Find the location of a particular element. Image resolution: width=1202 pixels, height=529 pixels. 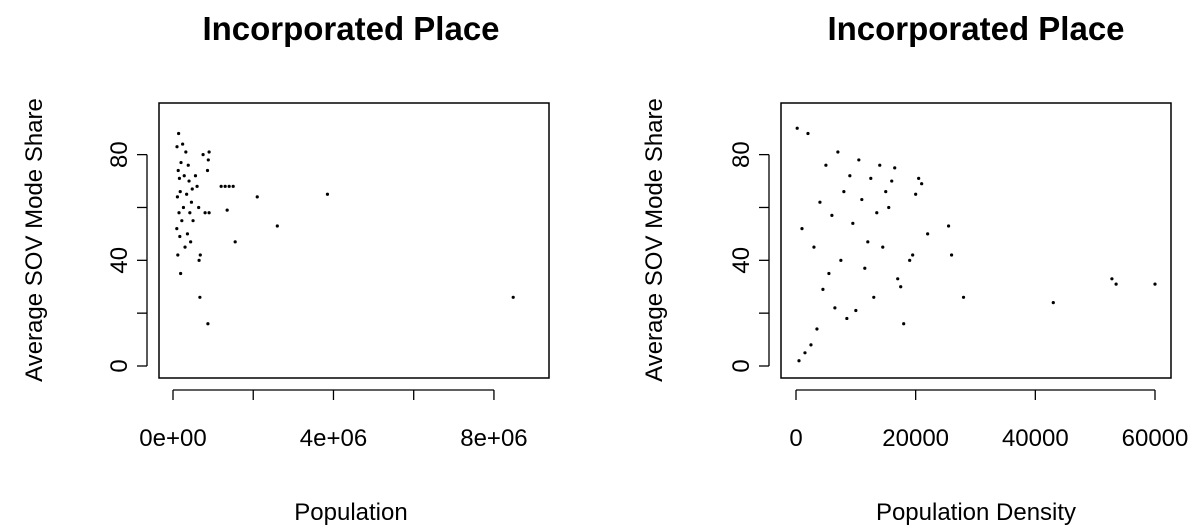

x-tick-label: 4e+06 is located at coordinates (333, 438).